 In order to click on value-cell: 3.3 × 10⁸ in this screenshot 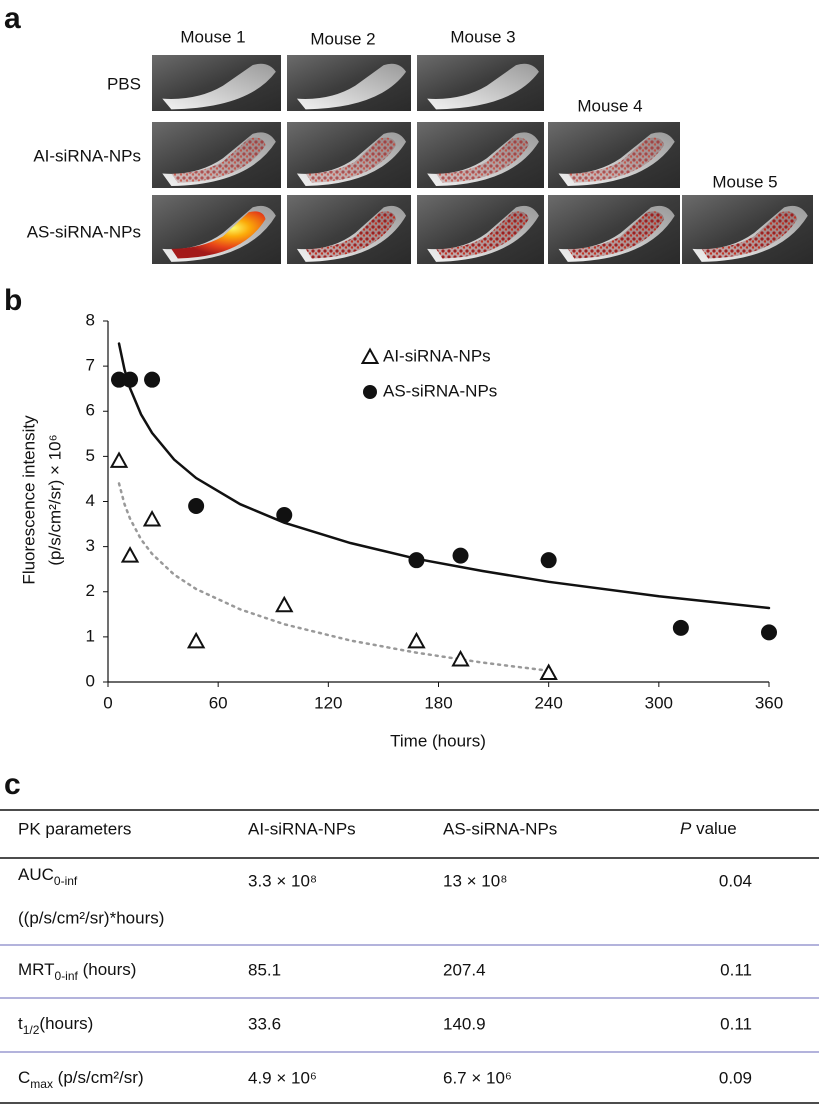, I will do `click(282, 880)`.